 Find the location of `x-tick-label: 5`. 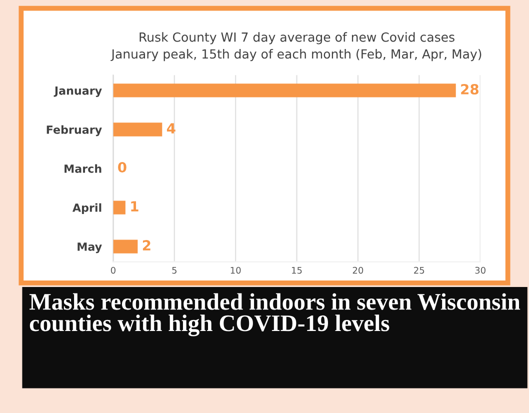

x-tick-label: 5 is located at coordinates (174, 270).